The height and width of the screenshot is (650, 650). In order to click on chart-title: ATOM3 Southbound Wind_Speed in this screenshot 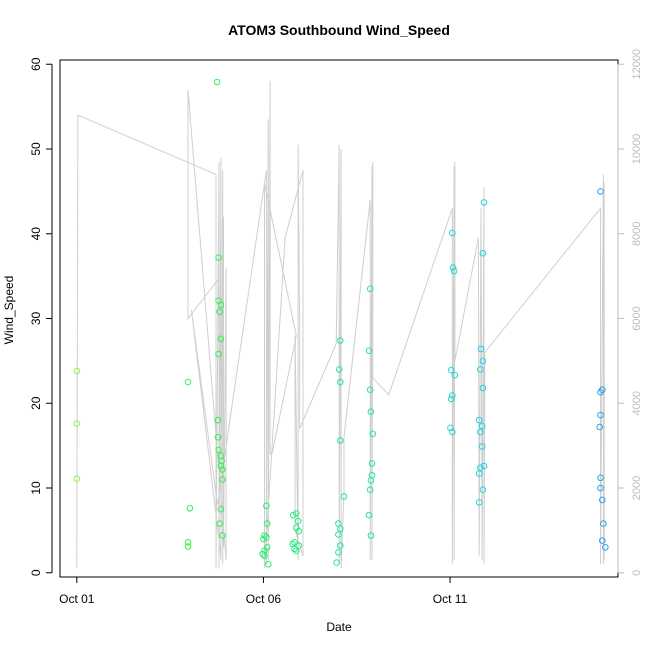, I will do `click(339, 30)`.